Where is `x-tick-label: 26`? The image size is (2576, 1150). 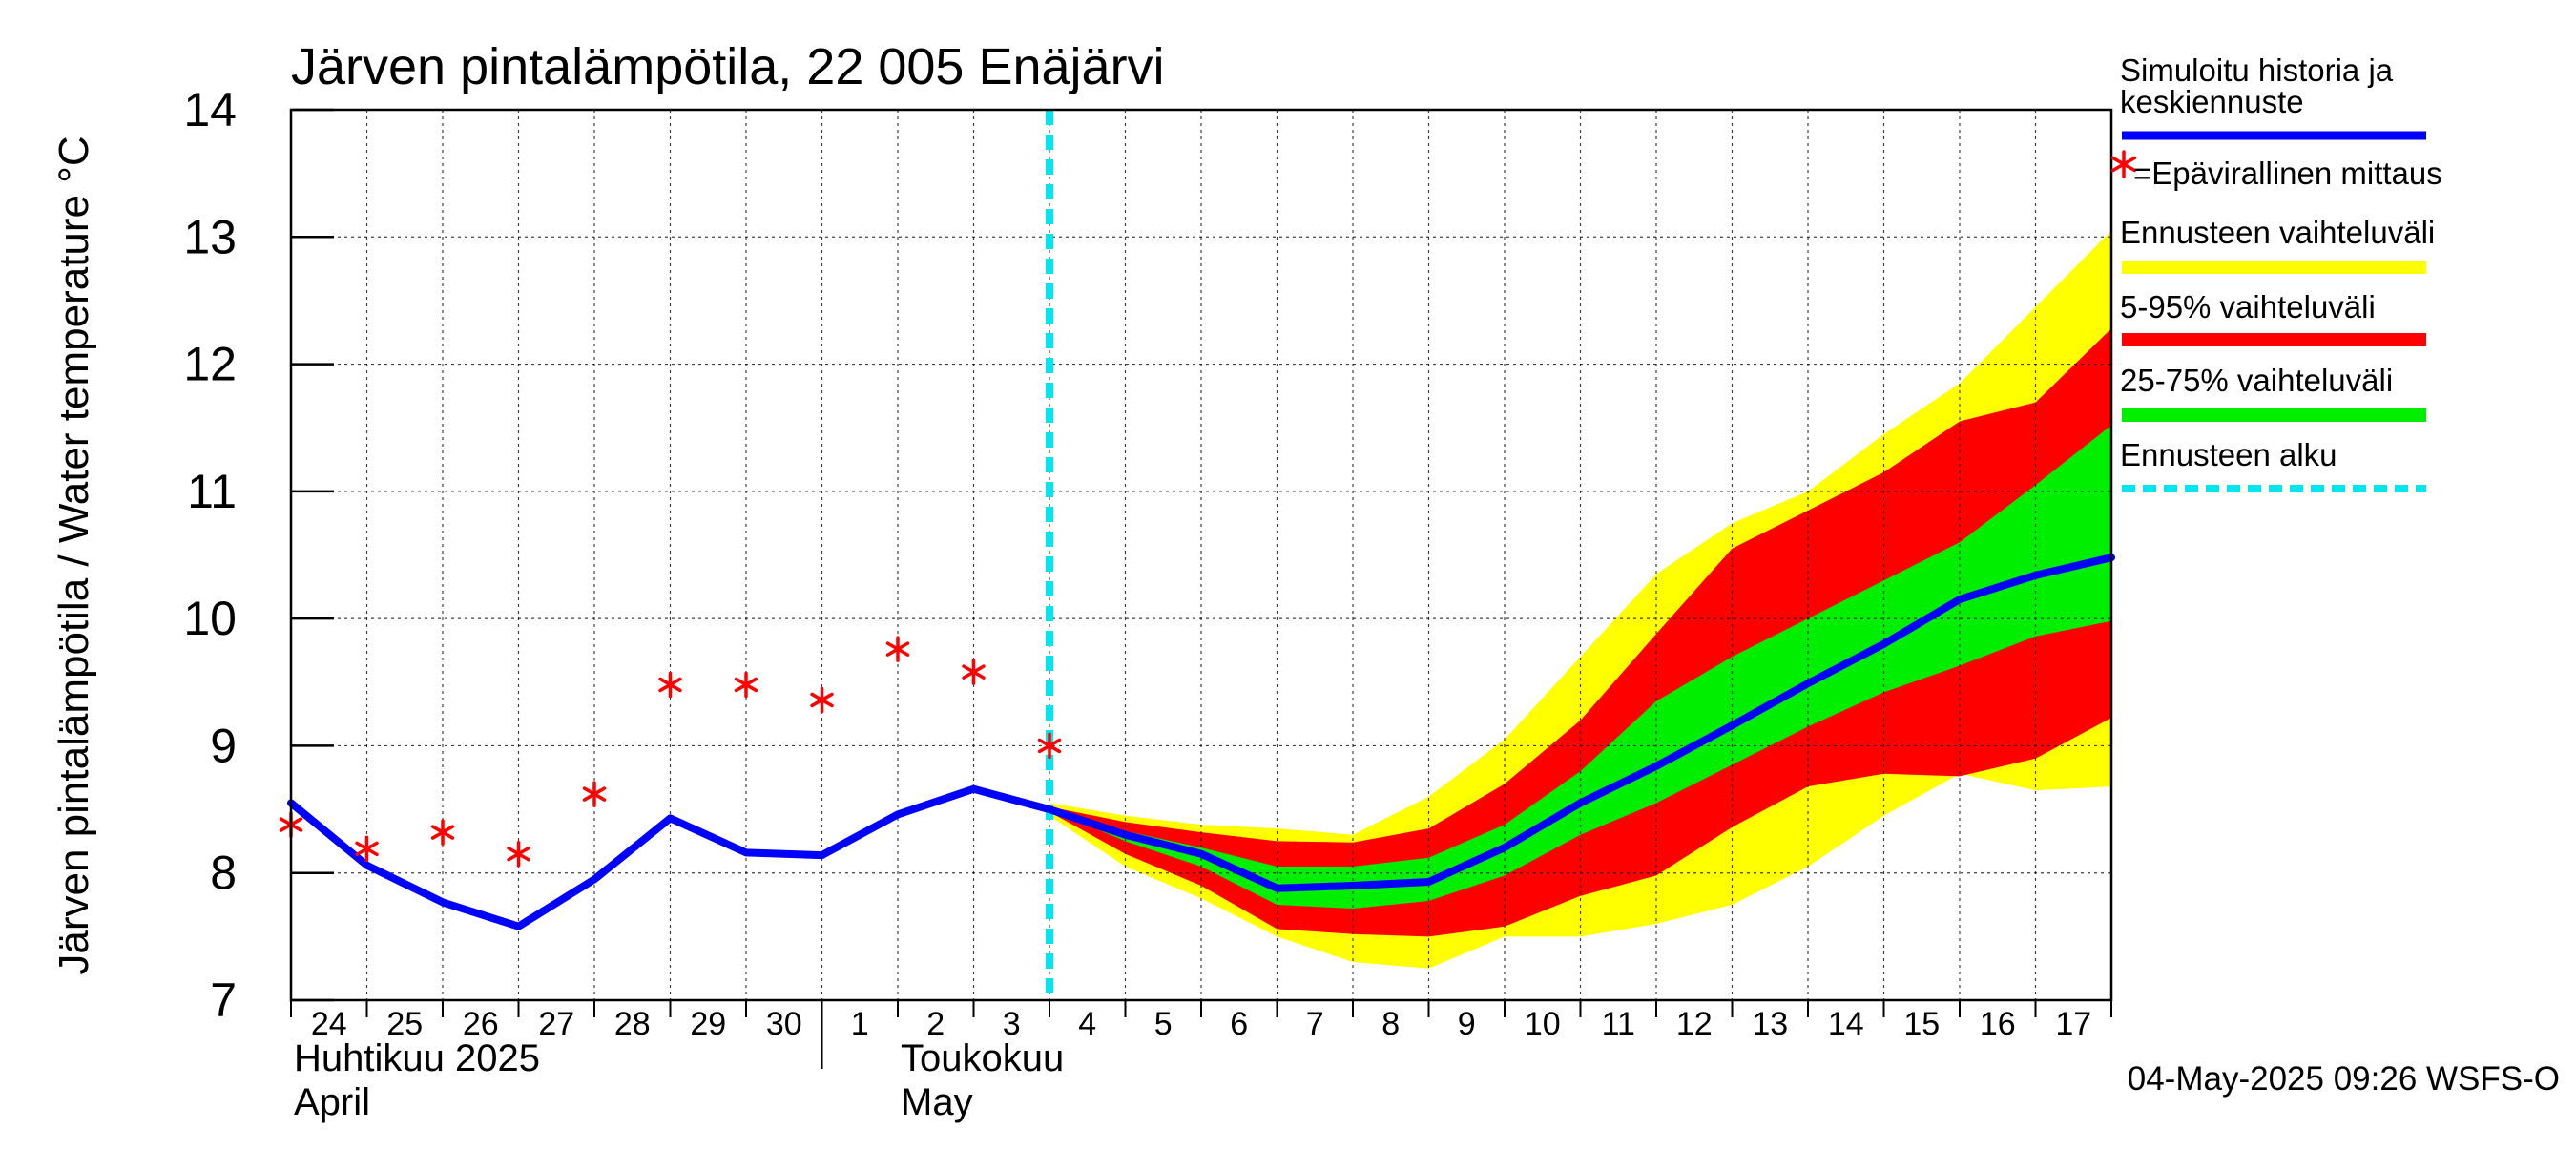
x-tick-label: 26 is located at coordinates (481, 1024).